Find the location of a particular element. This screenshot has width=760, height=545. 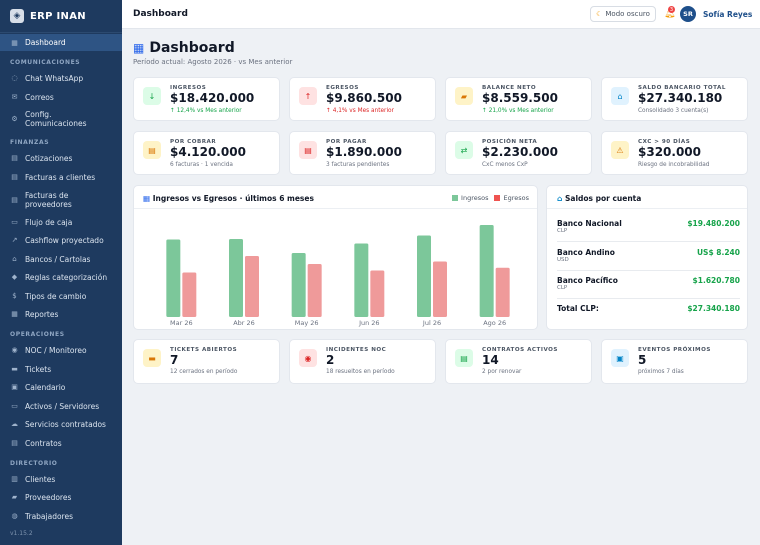

sidebar-item-tipos-cambio: $ Tipos de cambio is located at coordinates (61, 296).